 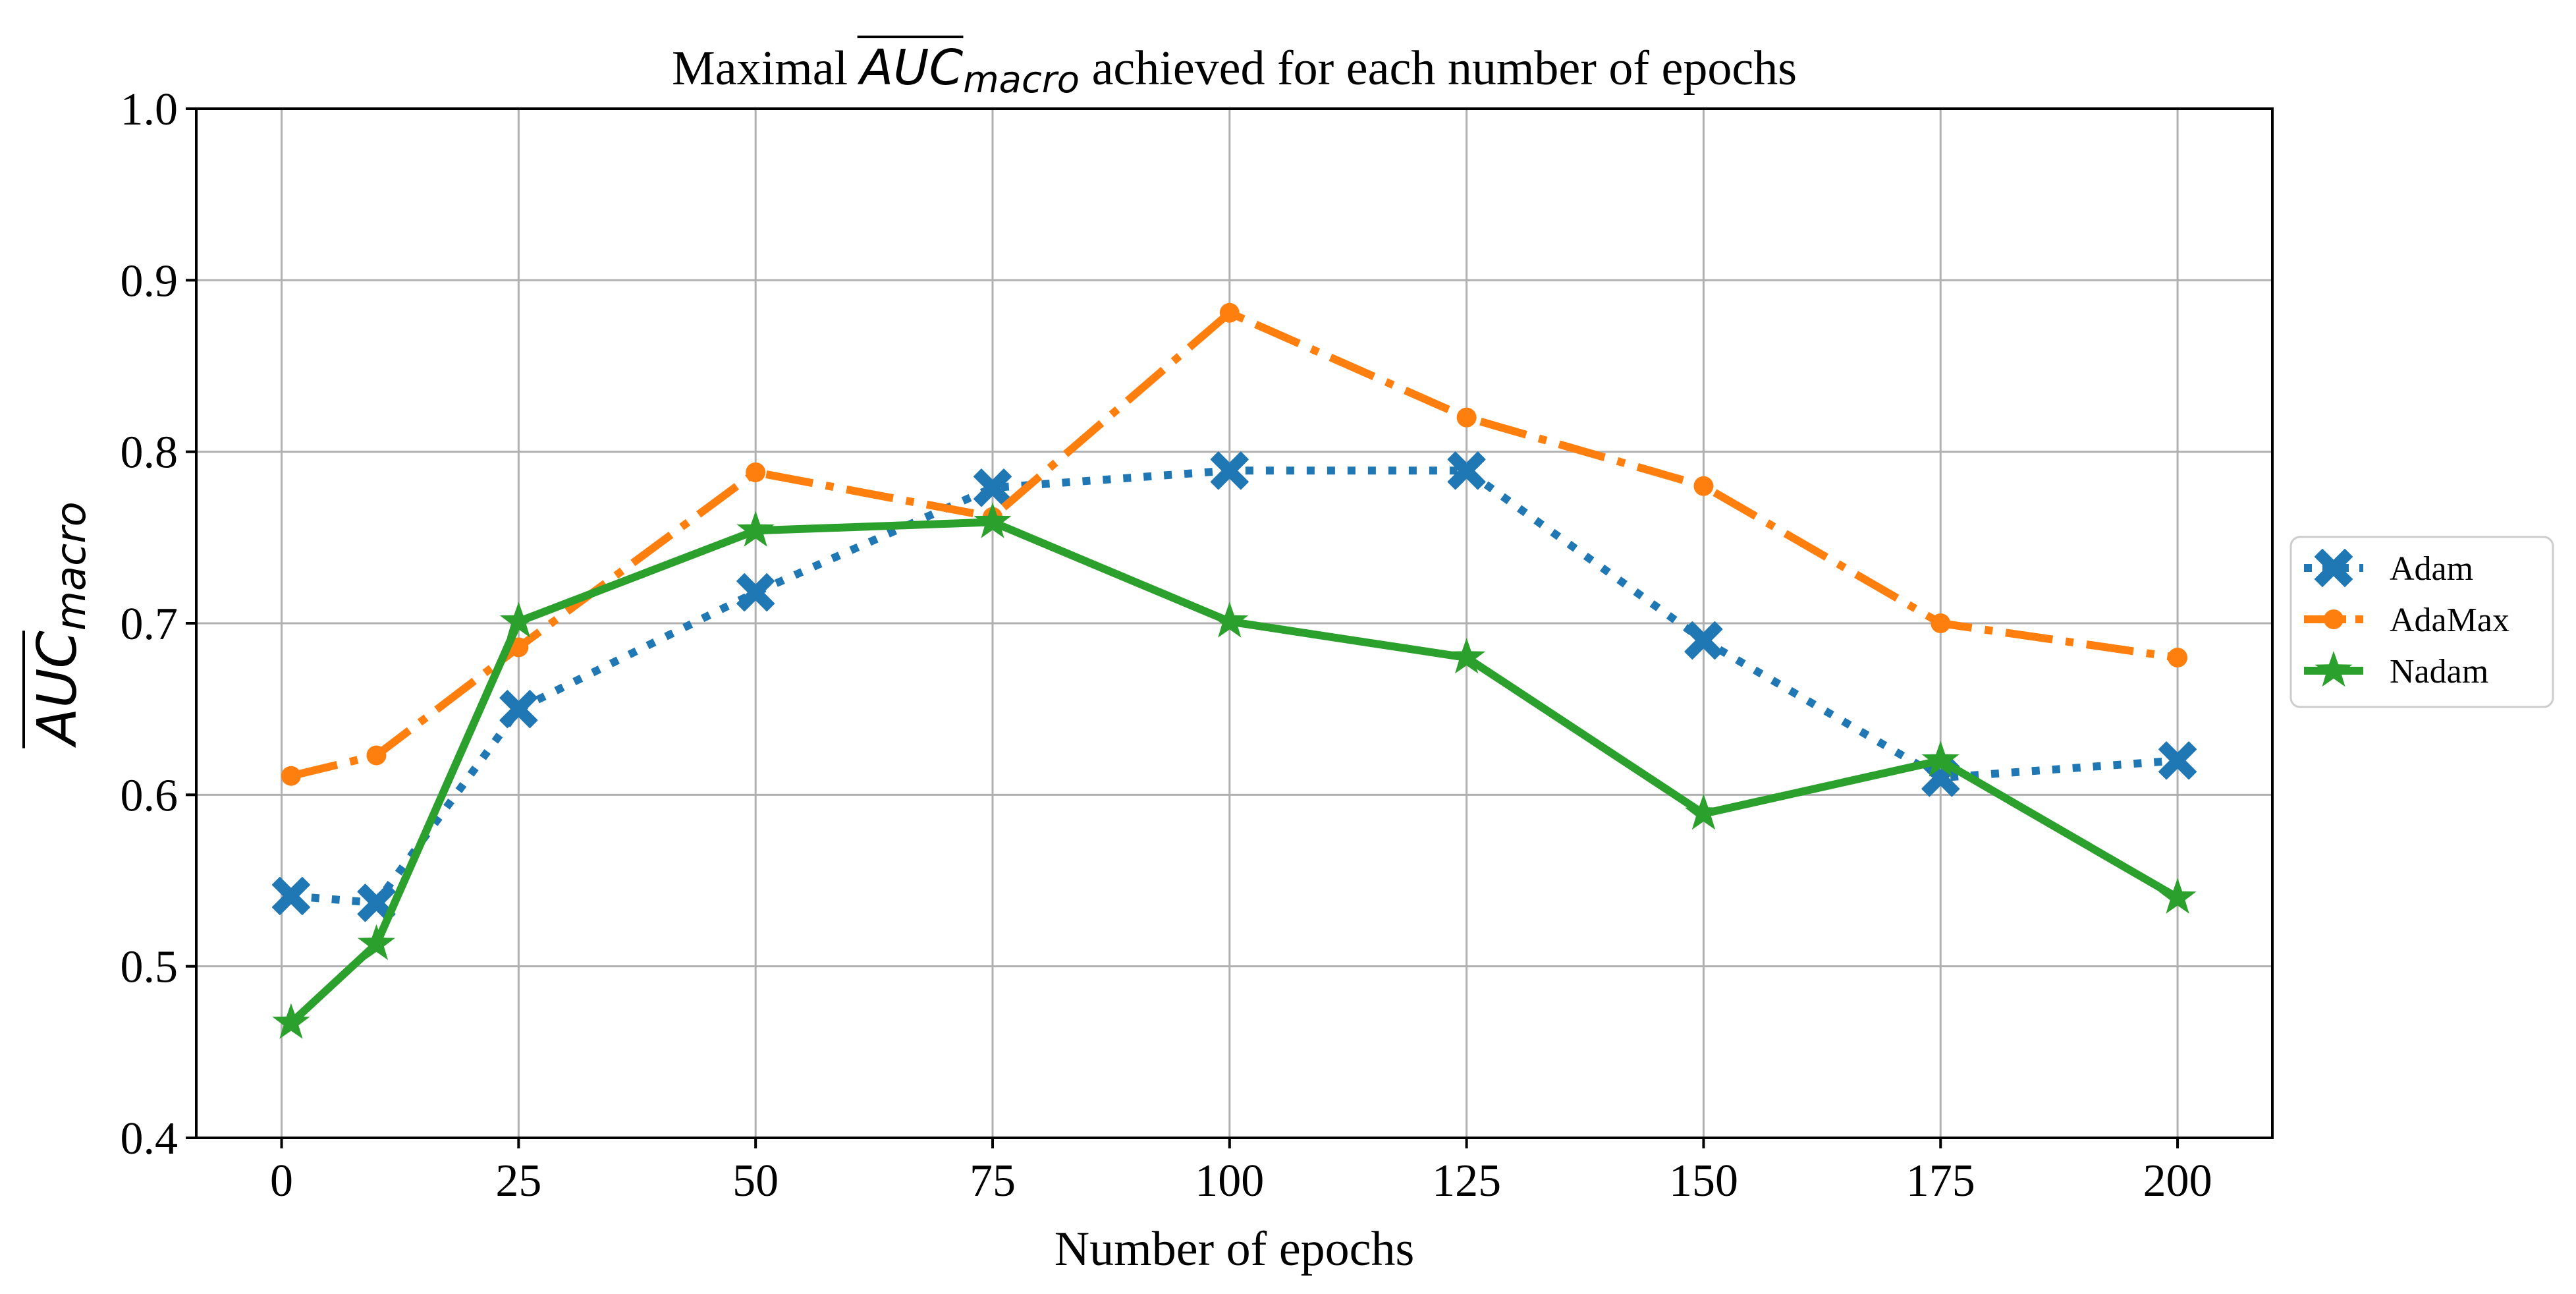 I want to click on title-math-sub: macro, so click(x=1021, y=80).